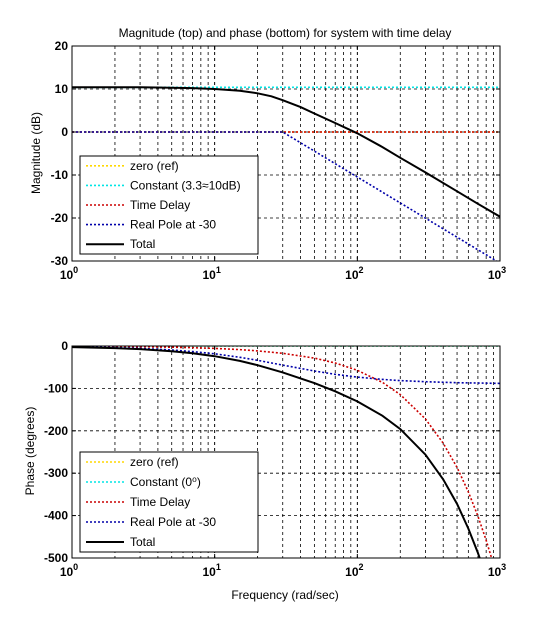 The height and width of the screenshot is (628, 552). I want to click on y-tick-label: -100, so click(56, 388).